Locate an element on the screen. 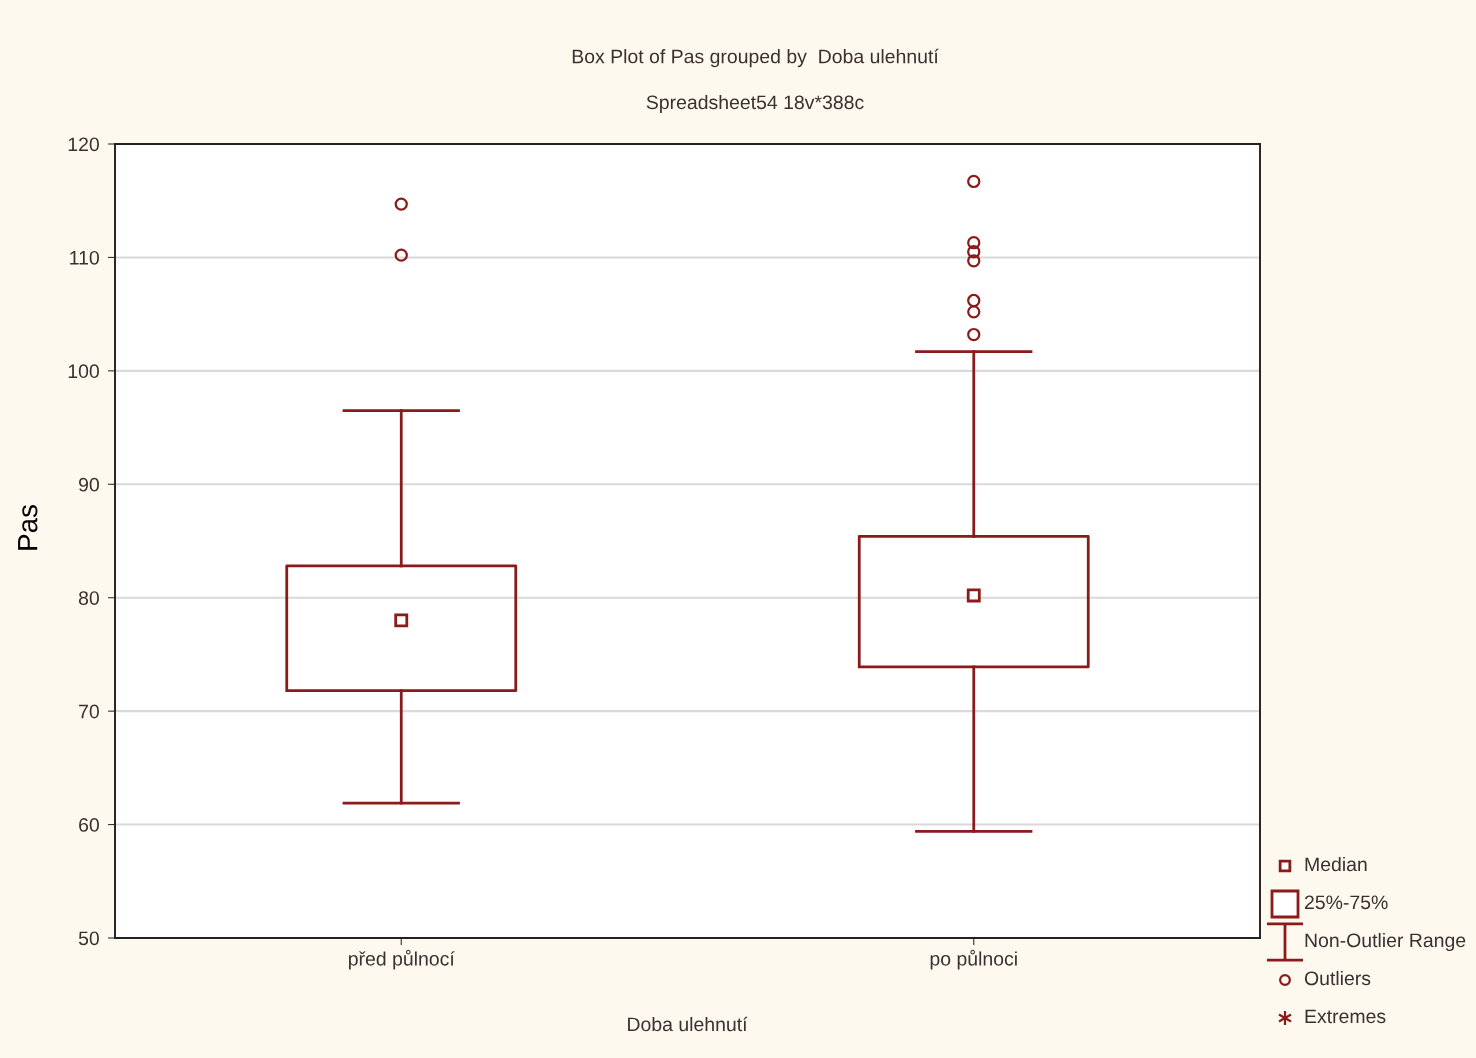  text: Outliers is located at coordinates (1337, 978).